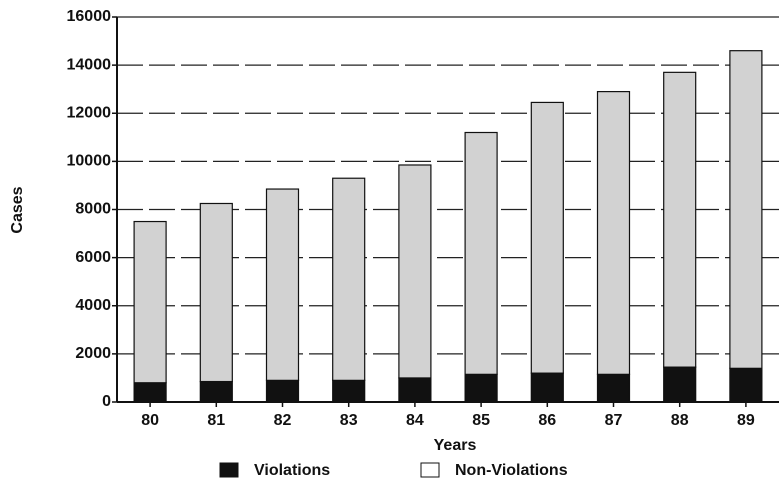  Describe the element at coordinates (89, 161) in the screenshot. I see `y-tick-label: 10000` at that location.